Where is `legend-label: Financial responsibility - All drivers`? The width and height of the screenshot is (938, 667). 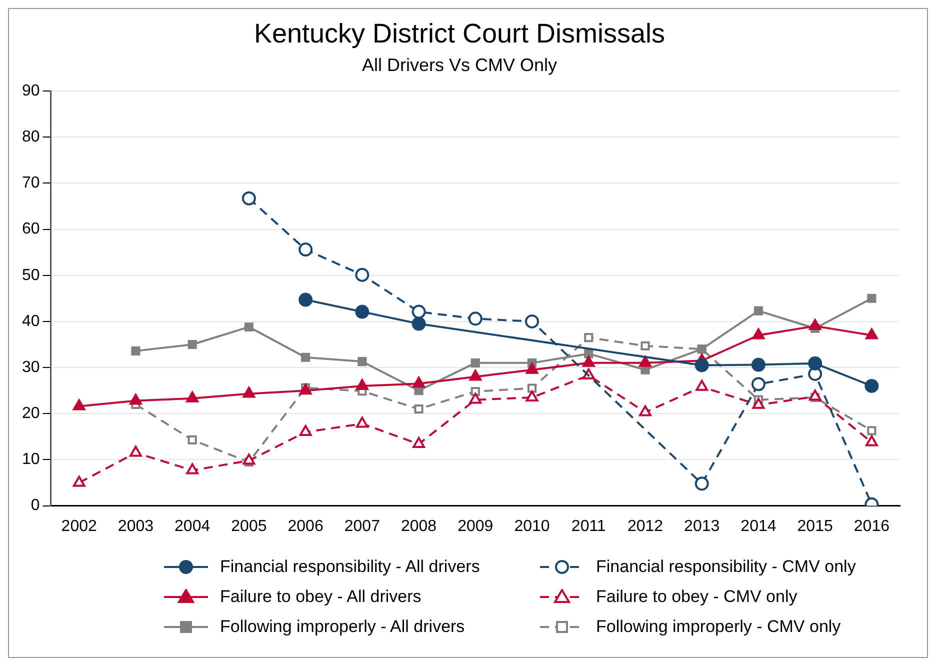 legend-label: Financial responsibility - All drivers is located at coordinates (350, 567).